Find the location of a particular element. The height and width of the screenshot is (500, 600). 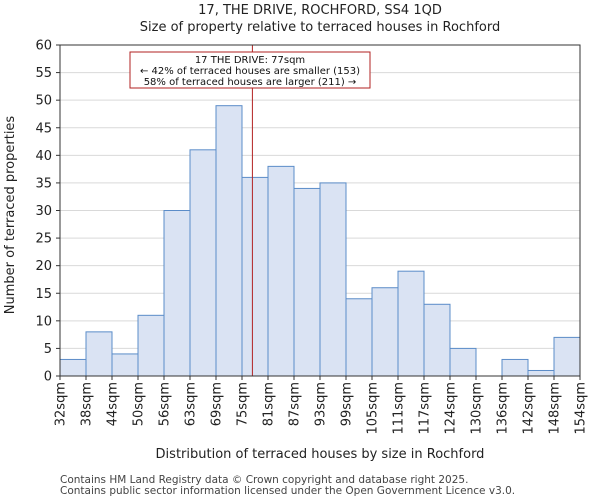

x-tick-label: 105sqm is located at coordinates (373, 408).